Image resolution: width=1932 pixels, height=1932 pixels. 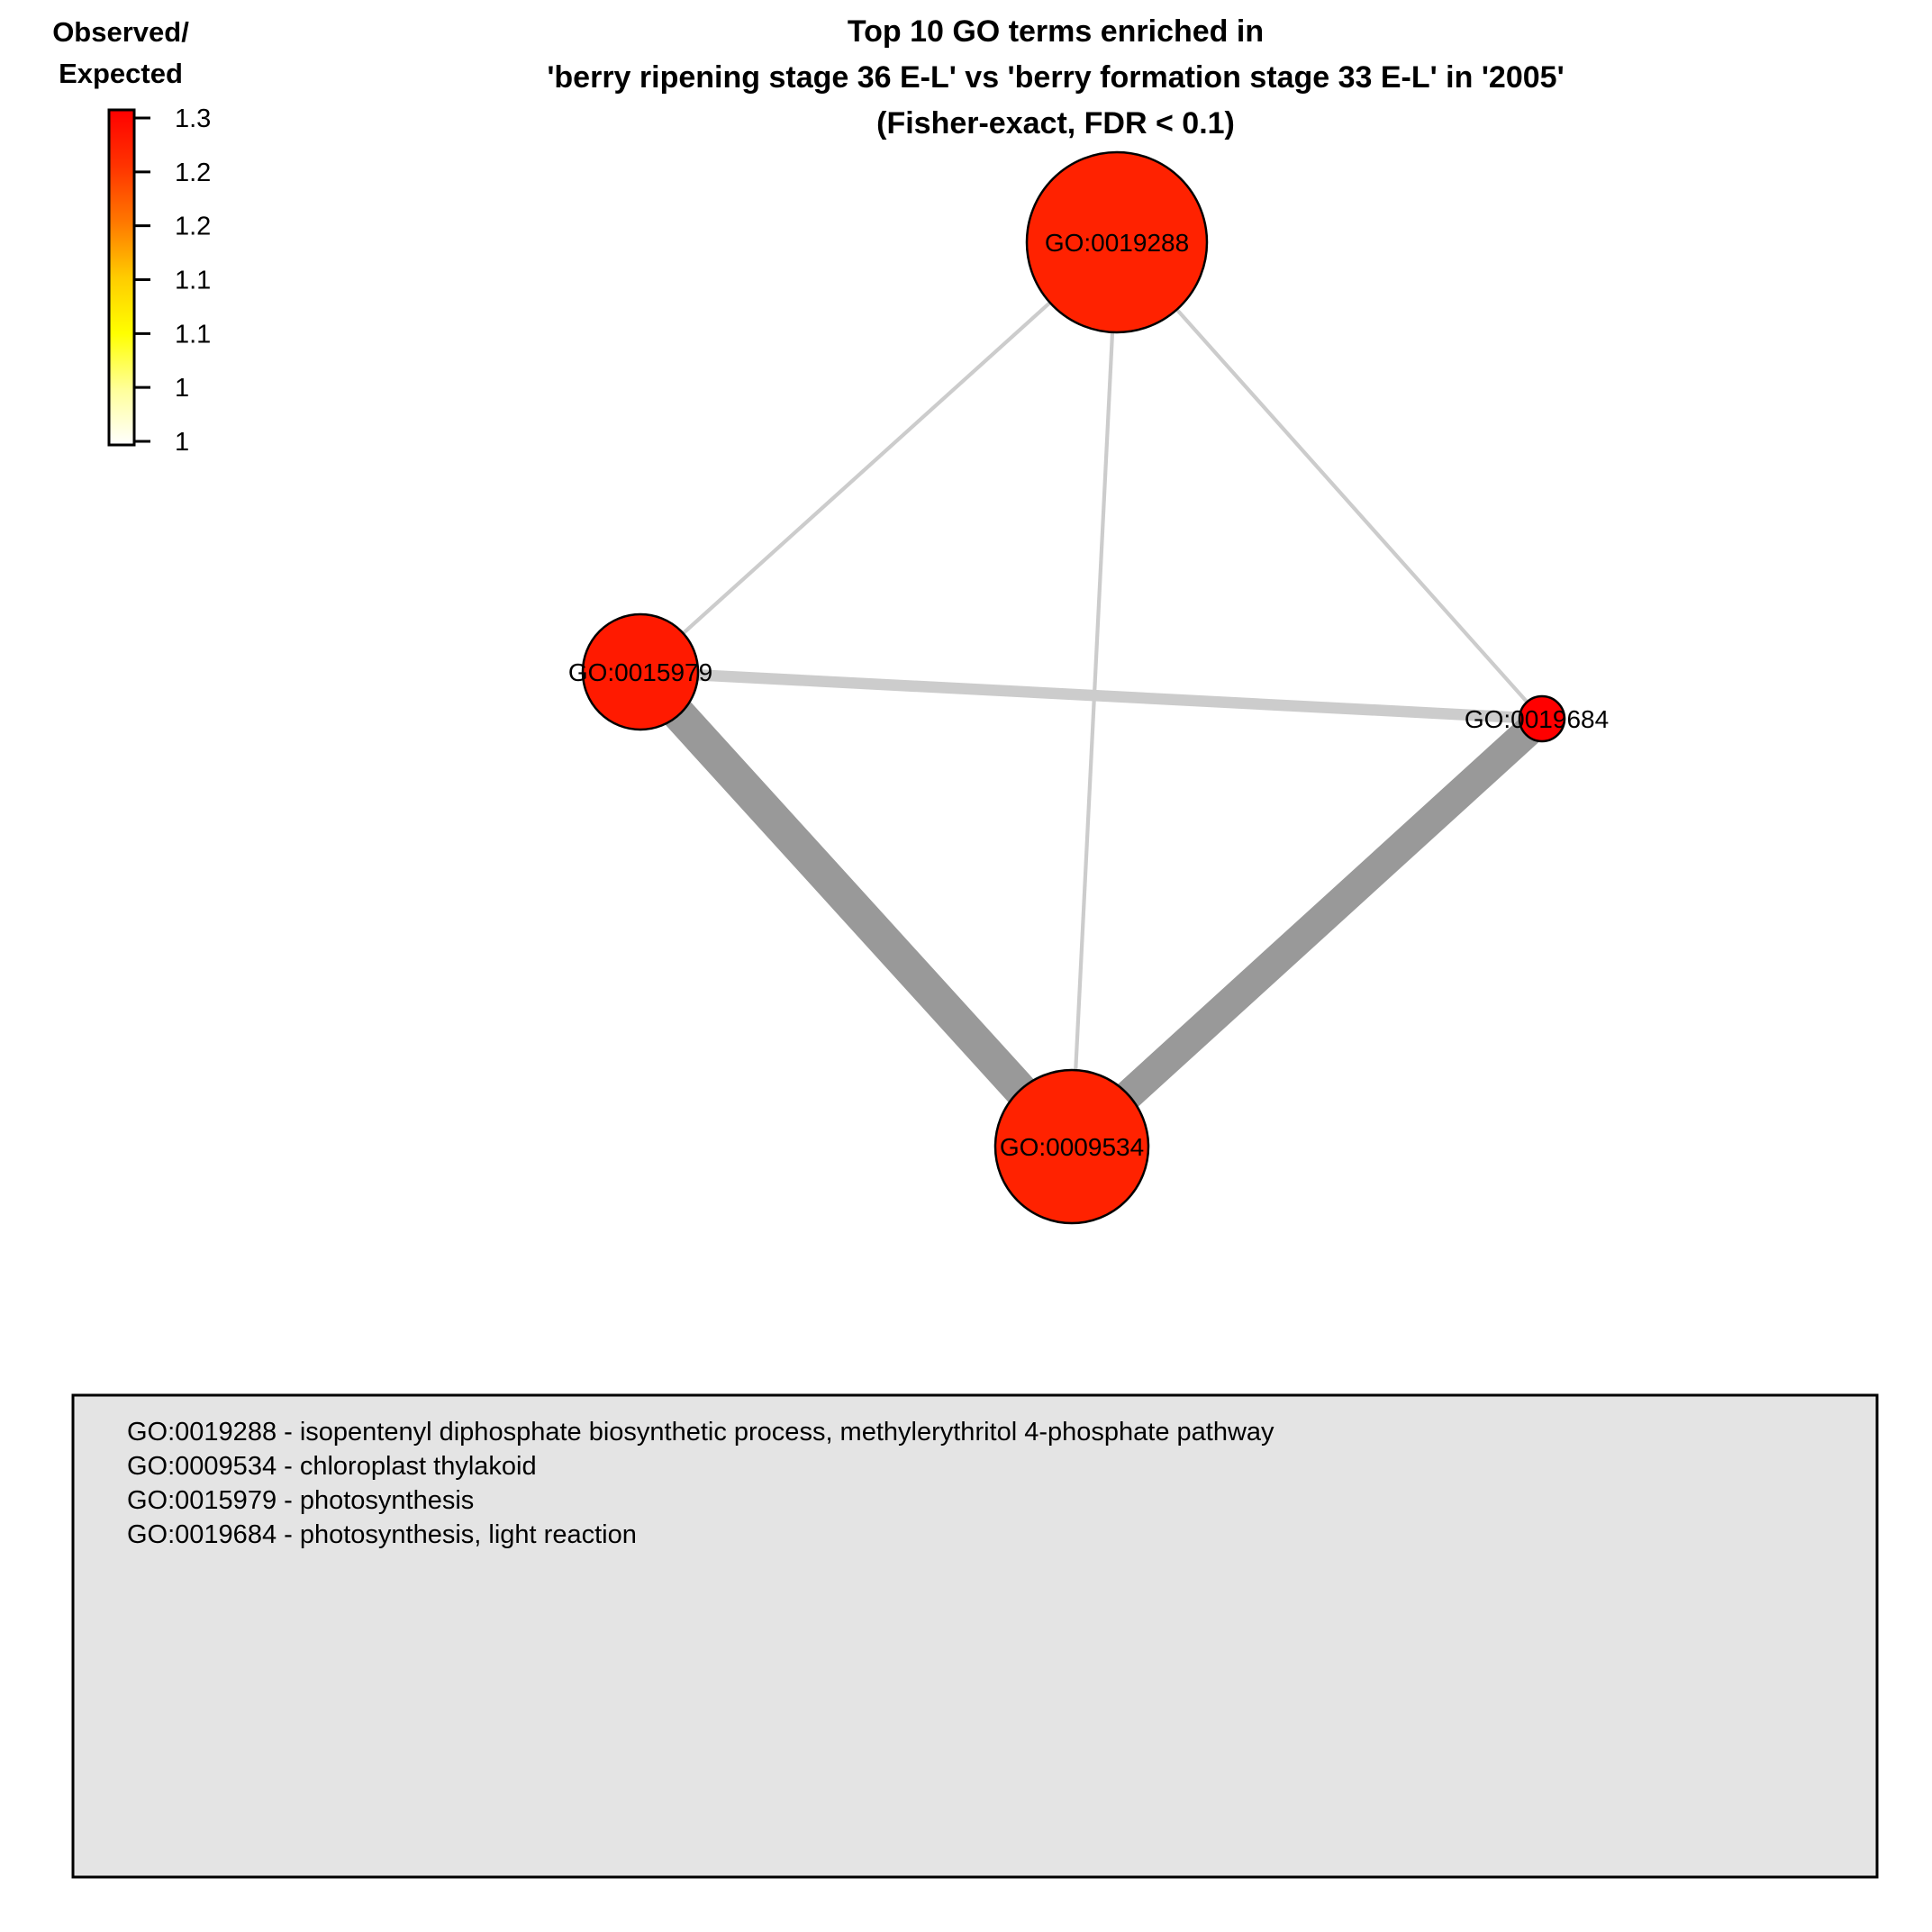 I want to click on legend-title-line-1: Observed/, so click(x=120, y=32).